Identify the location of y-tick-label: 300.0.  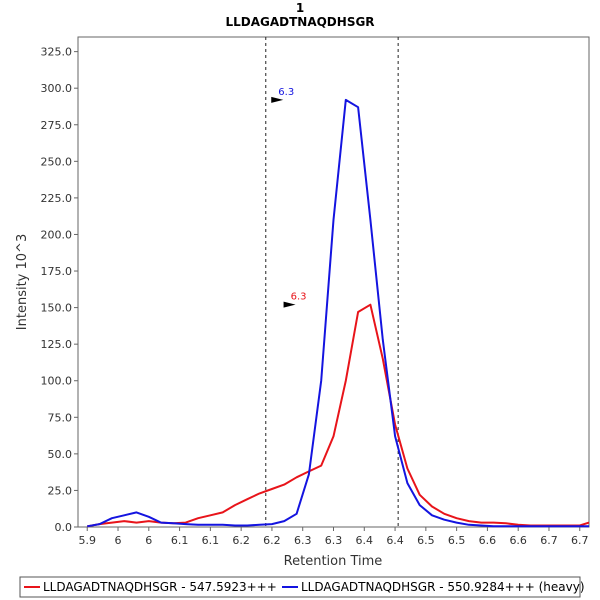
(57, 88).